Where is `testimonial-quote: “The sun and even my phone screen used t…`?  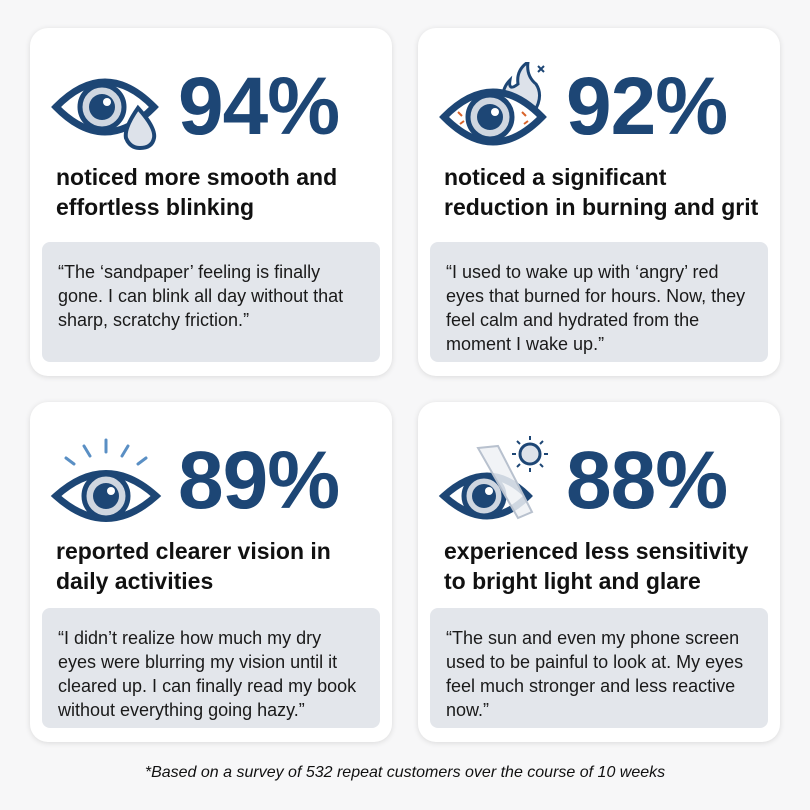 testimonial-quote: “The sun and even my phone screen used t… is located at coordinates (599, 668).